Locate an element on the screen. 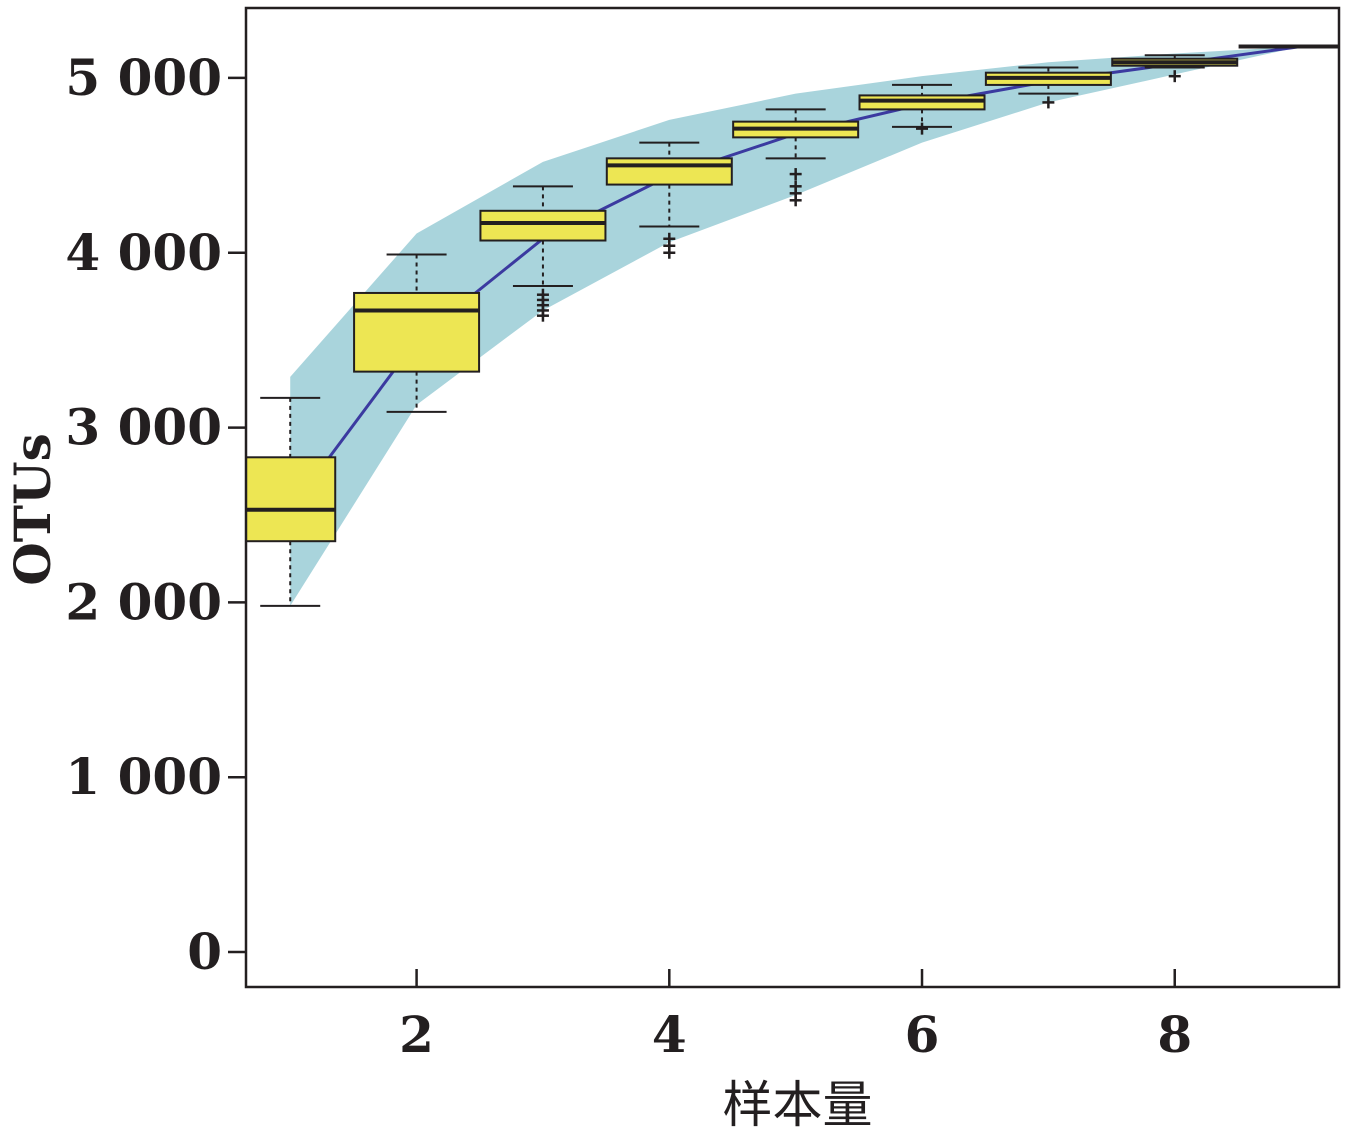 Image resolution: width=1356 pixels, height=1138 pixels. x-tick-label: 8 is located at coordinates (1174, 1034).